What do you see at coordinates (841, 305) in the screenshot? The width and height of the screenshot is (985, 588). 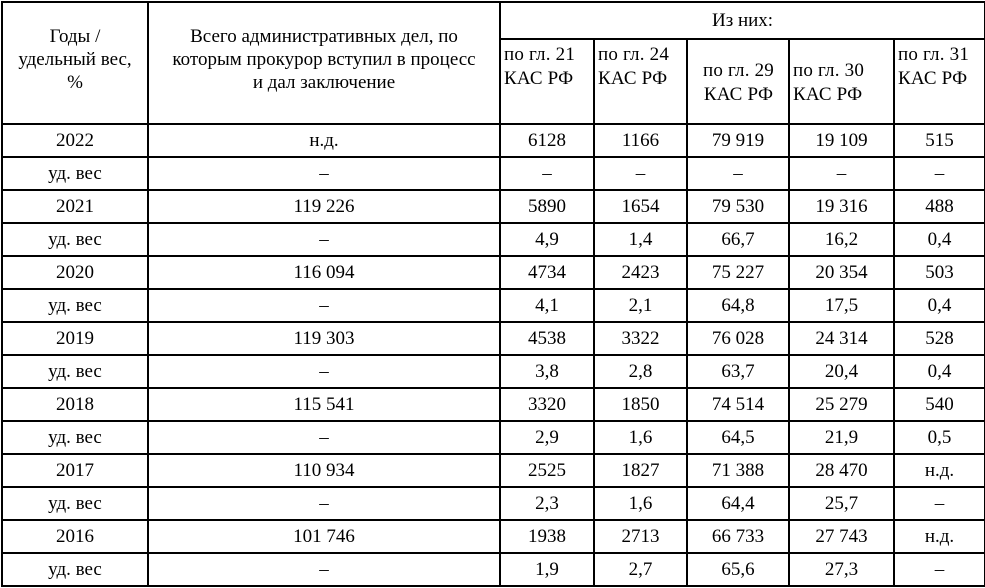 I see `cell-ch30: 17,5` at bounding box center [841, 305].